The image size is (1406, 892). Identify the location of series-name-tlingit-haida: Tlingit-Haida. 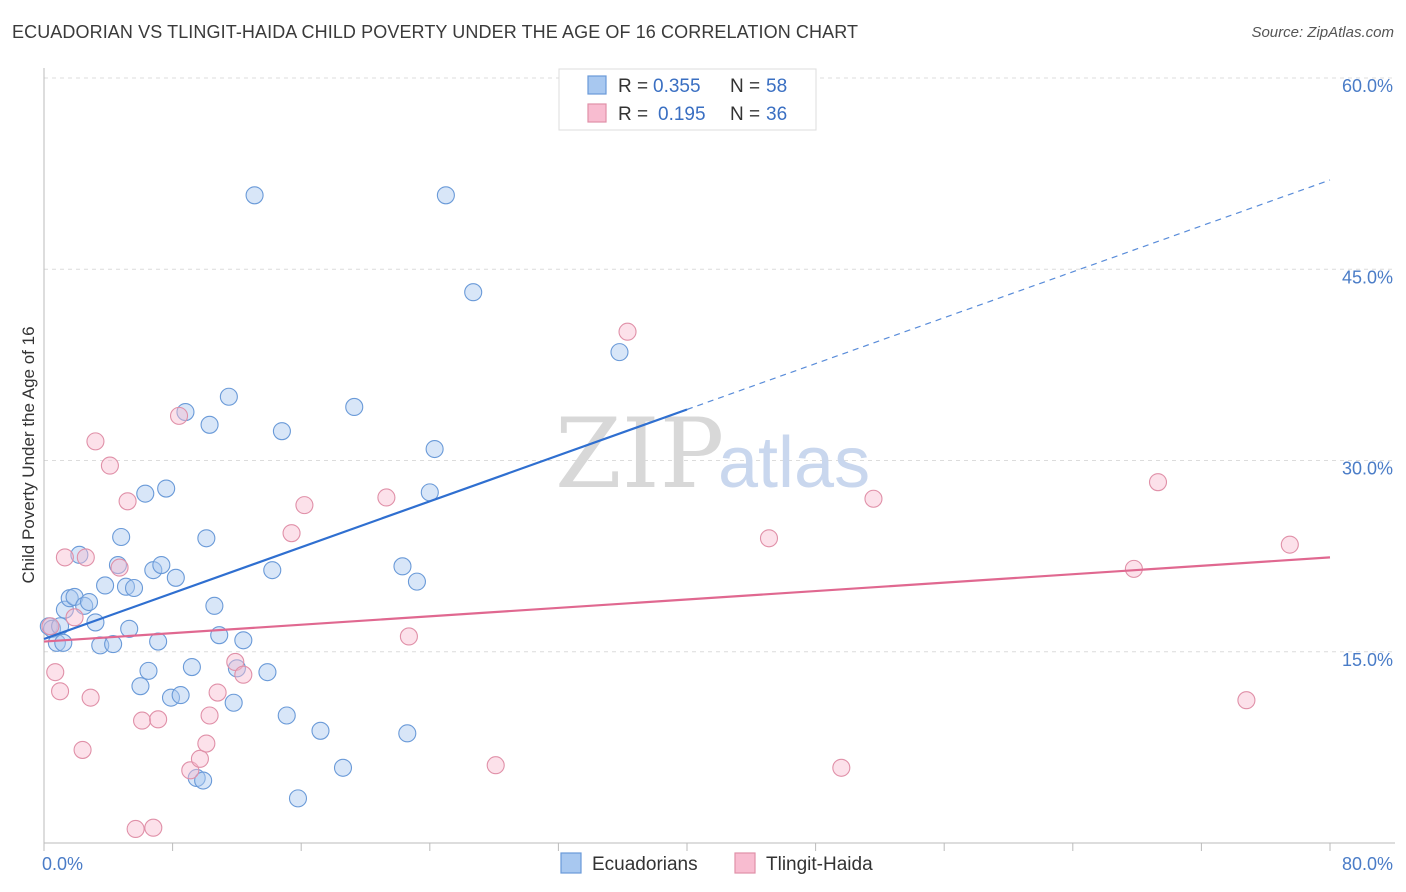
(819, 864).